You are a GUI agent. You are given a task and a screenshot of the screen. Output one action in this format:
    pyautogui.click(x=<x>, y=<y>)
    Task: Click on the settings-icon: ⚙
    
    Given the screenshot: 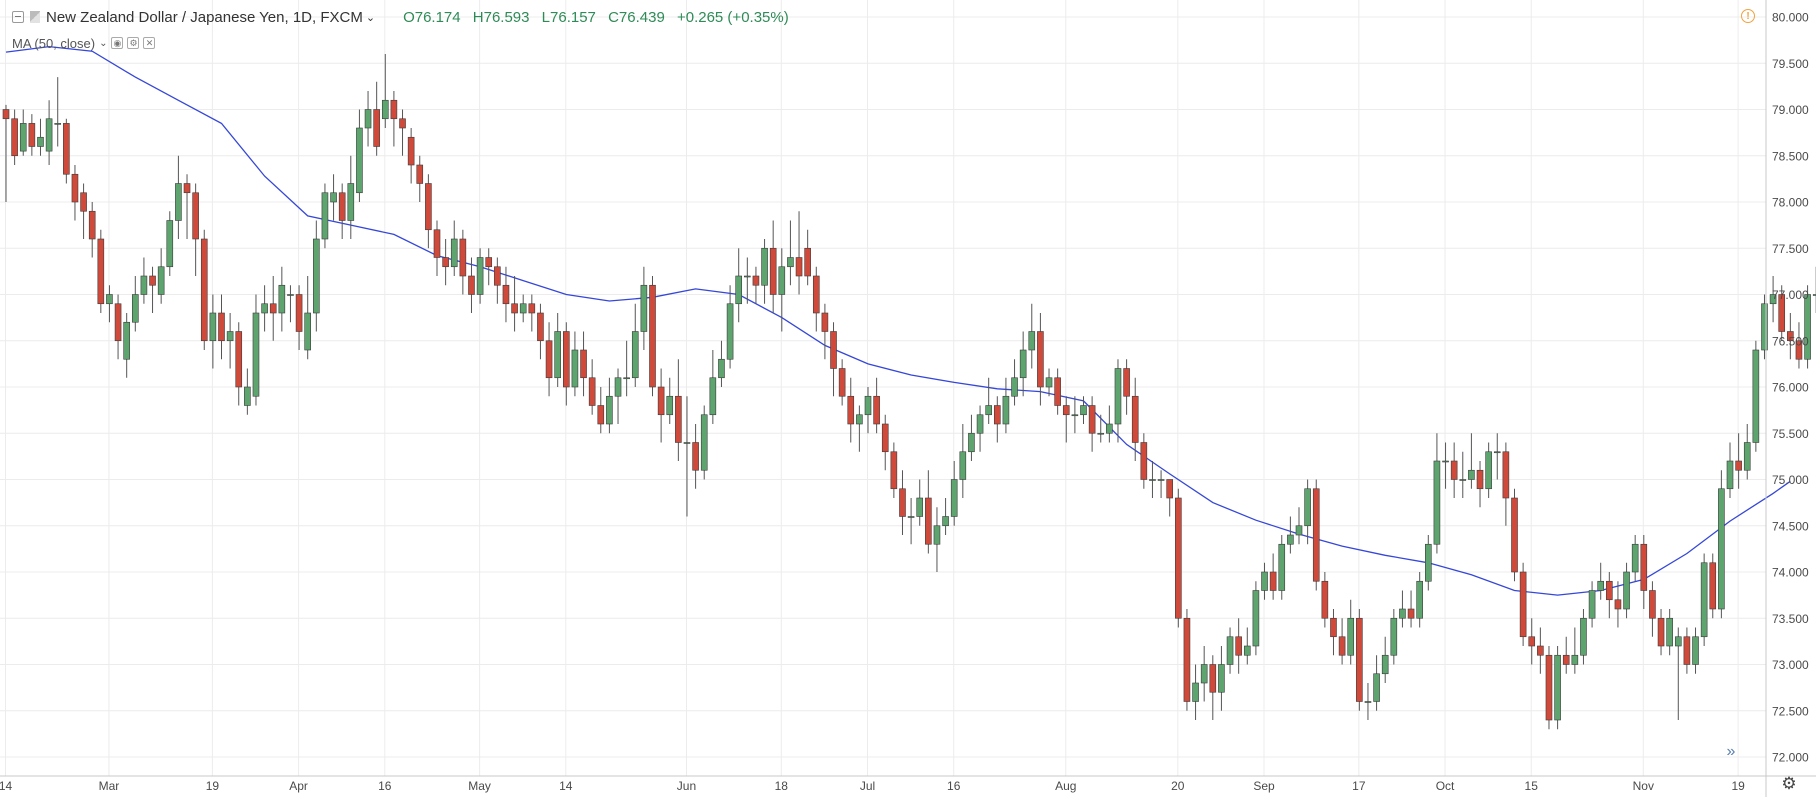 What is the action you would take?
    pyautogui.click(x=133, y=43)
    